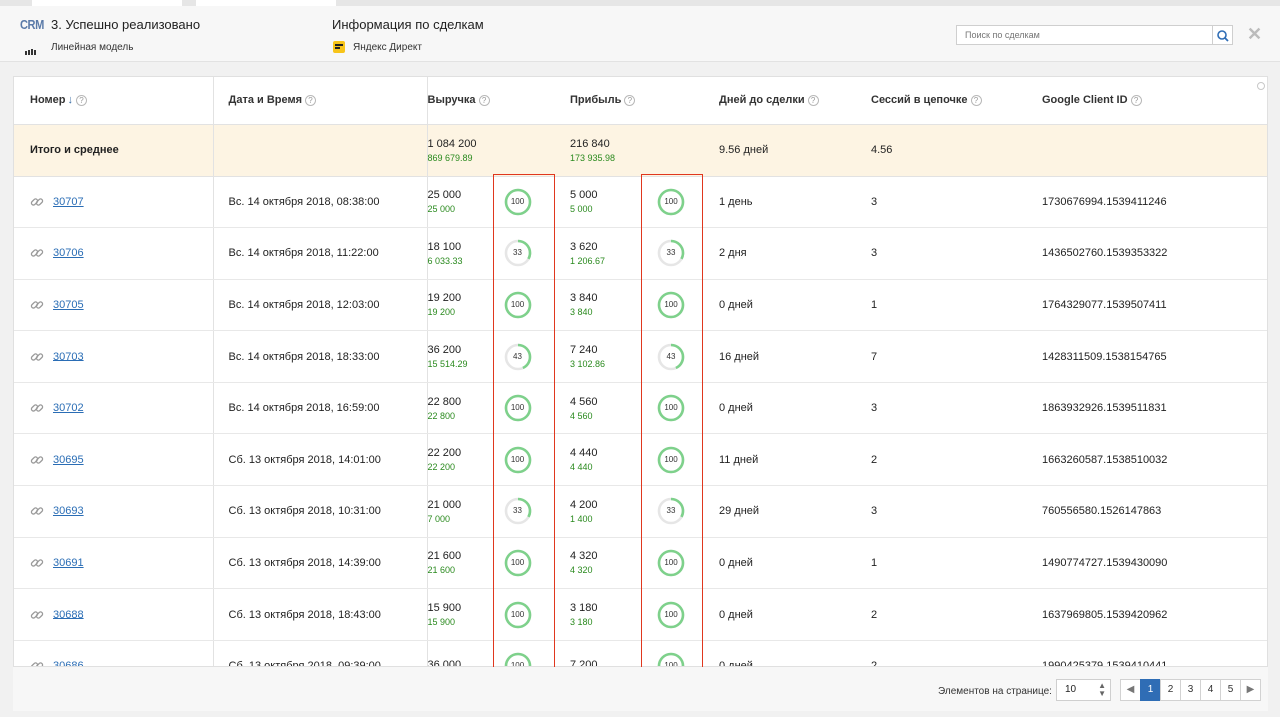 This screenshot has width=1280, height=717. What do you see at coordinates (1154, 101) in the screenshot?
I see `column-header-gcid: Google Client ID?` at bounding box center [1154, 101].